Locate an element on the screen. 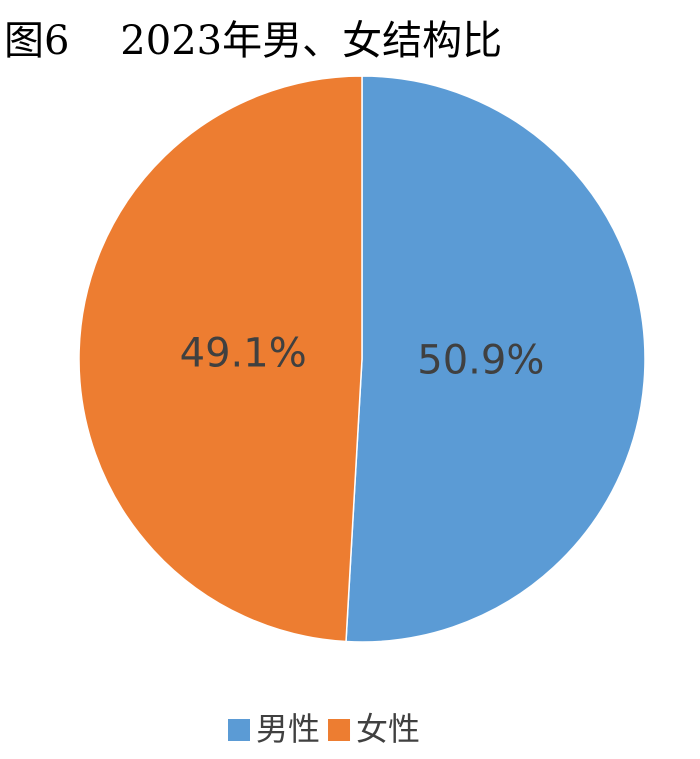 The width and height of the screenshot is (700, 759). legend-label: 女性 is located at coordinates (388, 729).